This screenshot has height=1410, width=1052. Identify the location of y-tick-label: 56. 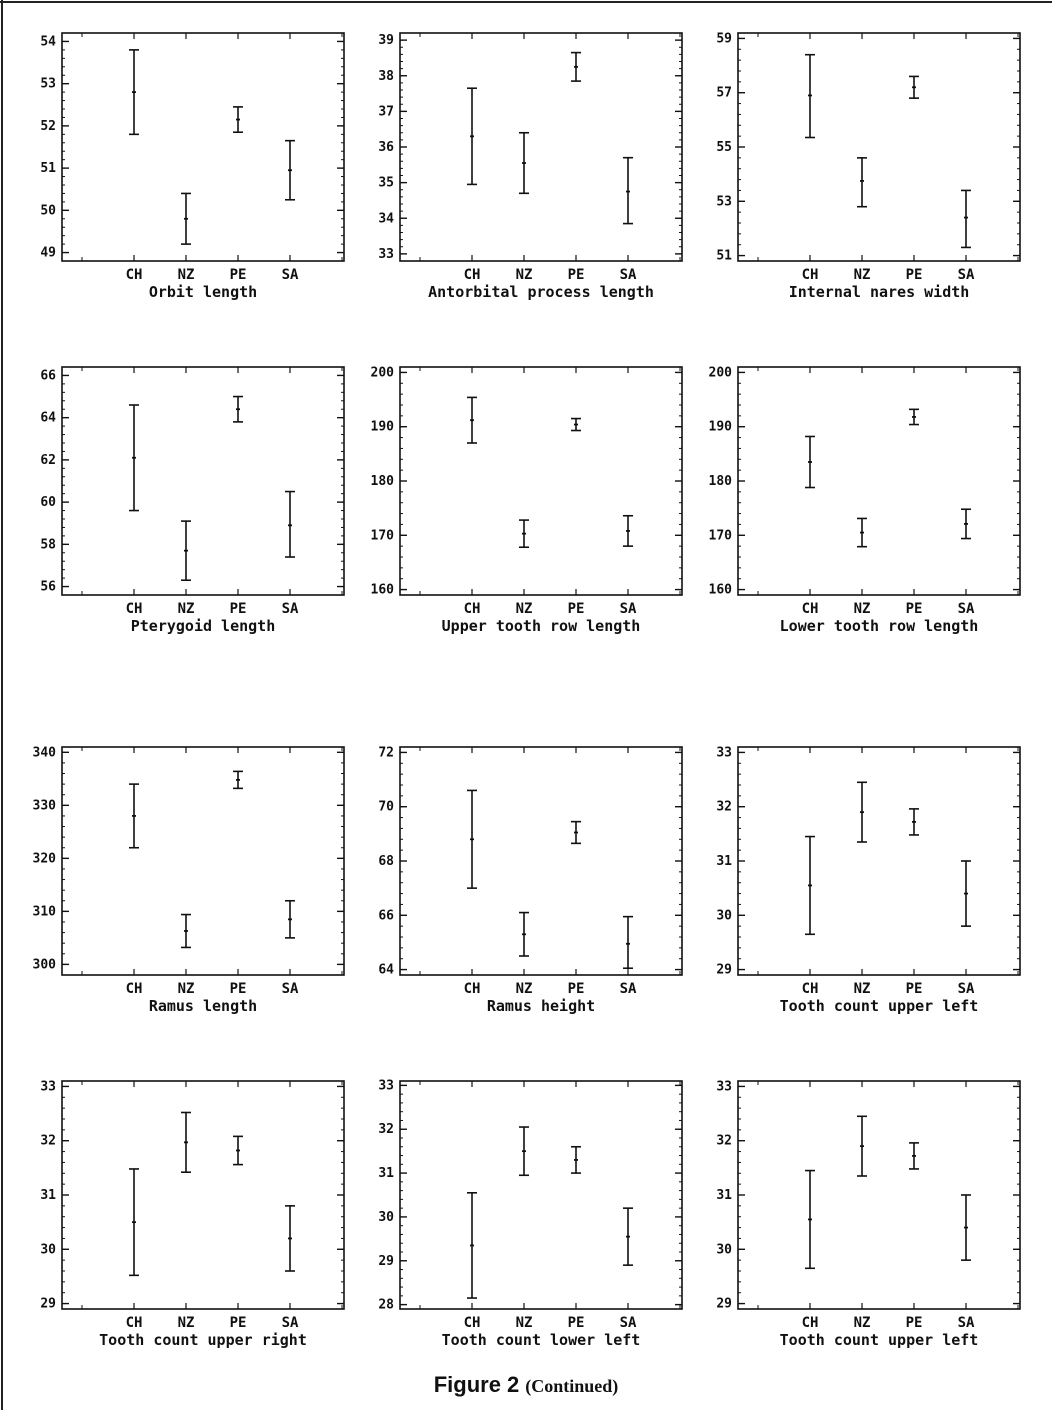
(48, 587).